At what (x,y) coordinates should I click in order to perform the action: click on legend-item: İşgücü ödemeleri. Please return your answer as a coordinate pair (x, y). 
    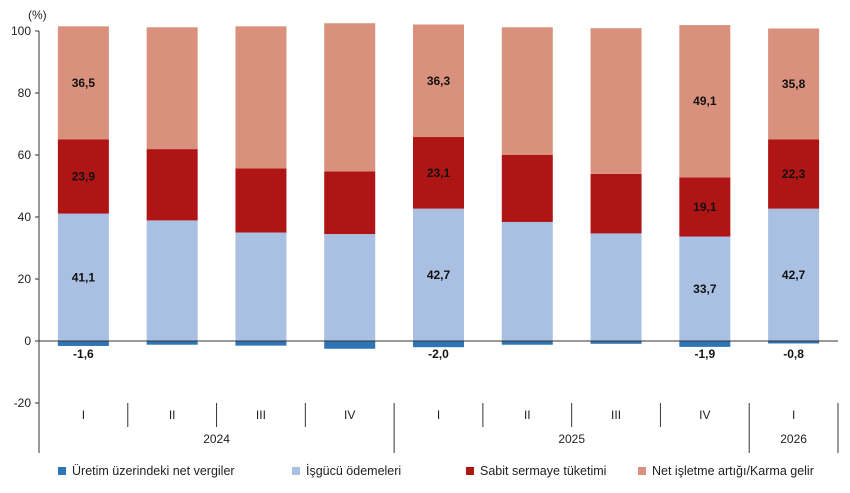
    Looking at the image, I should click on (346, 471).